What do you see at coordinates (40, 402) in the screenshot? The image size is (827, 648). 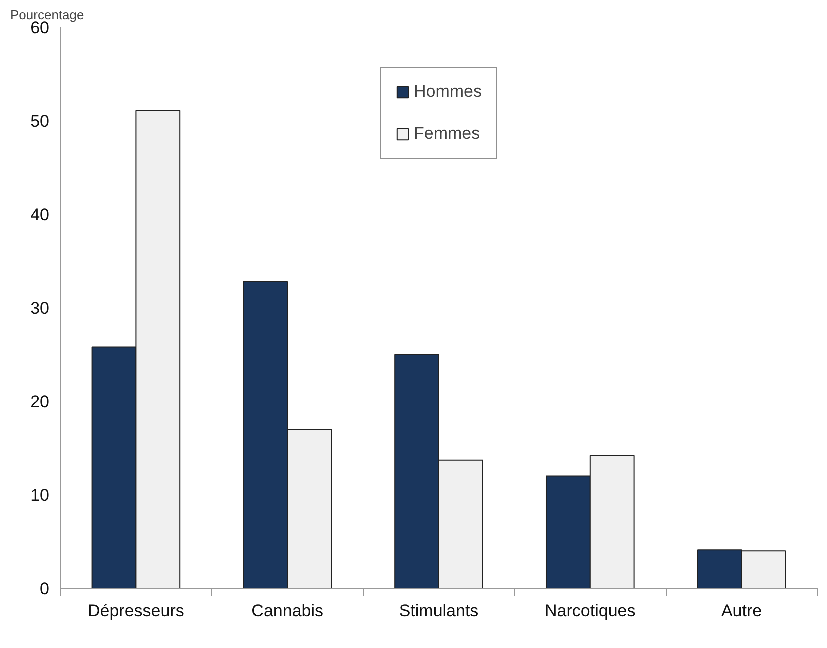 I see `y-tick-label: 20` at bounding box center [40, 402].